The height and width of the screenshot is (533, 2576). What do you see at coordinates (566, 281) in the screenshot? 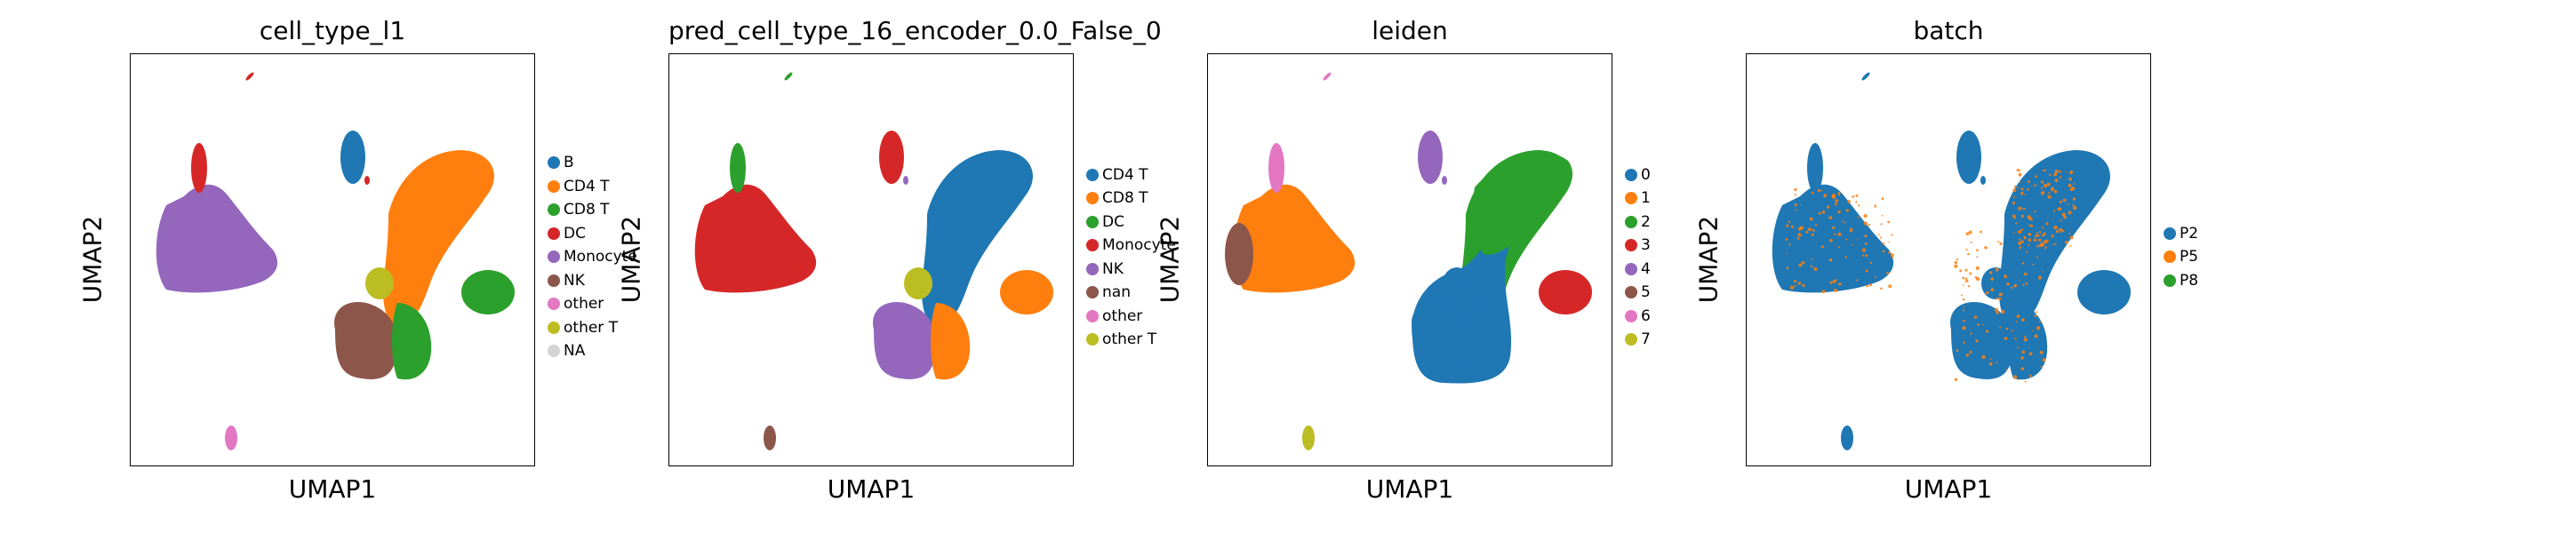
I see `legend-entry: NK` at bounding box center [566, 281].